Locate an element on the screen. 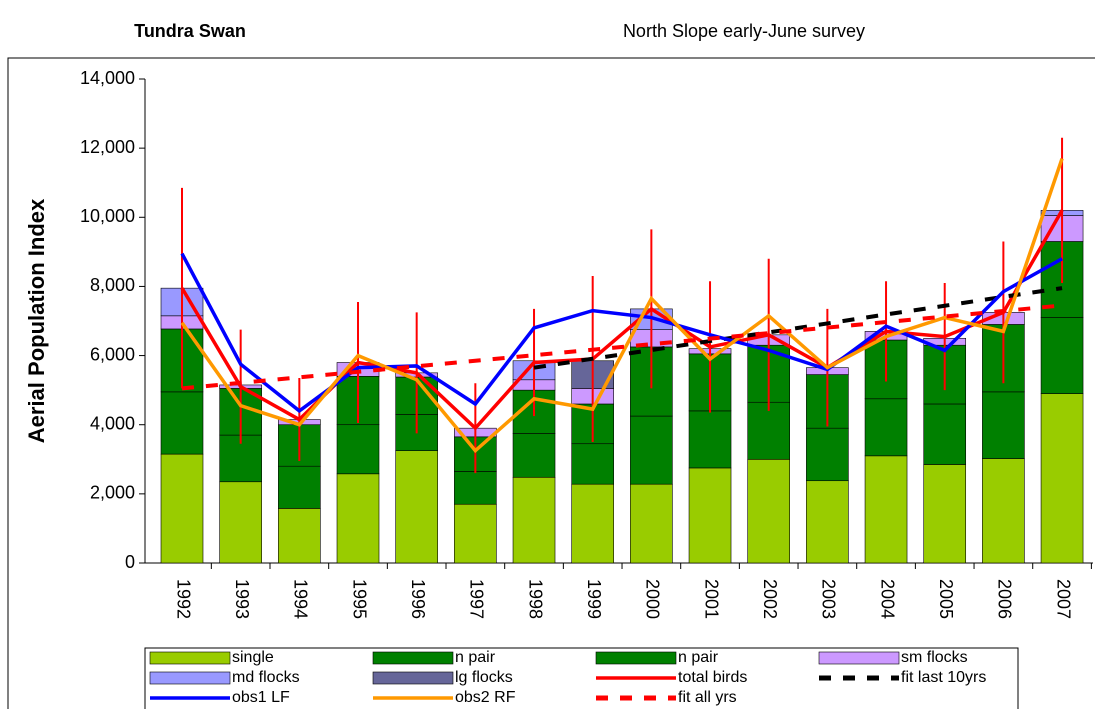 Image resolution: width=1095 pixels, height=709 pixels. x-tick-label: 1998 is located at coordinates (535, 599).